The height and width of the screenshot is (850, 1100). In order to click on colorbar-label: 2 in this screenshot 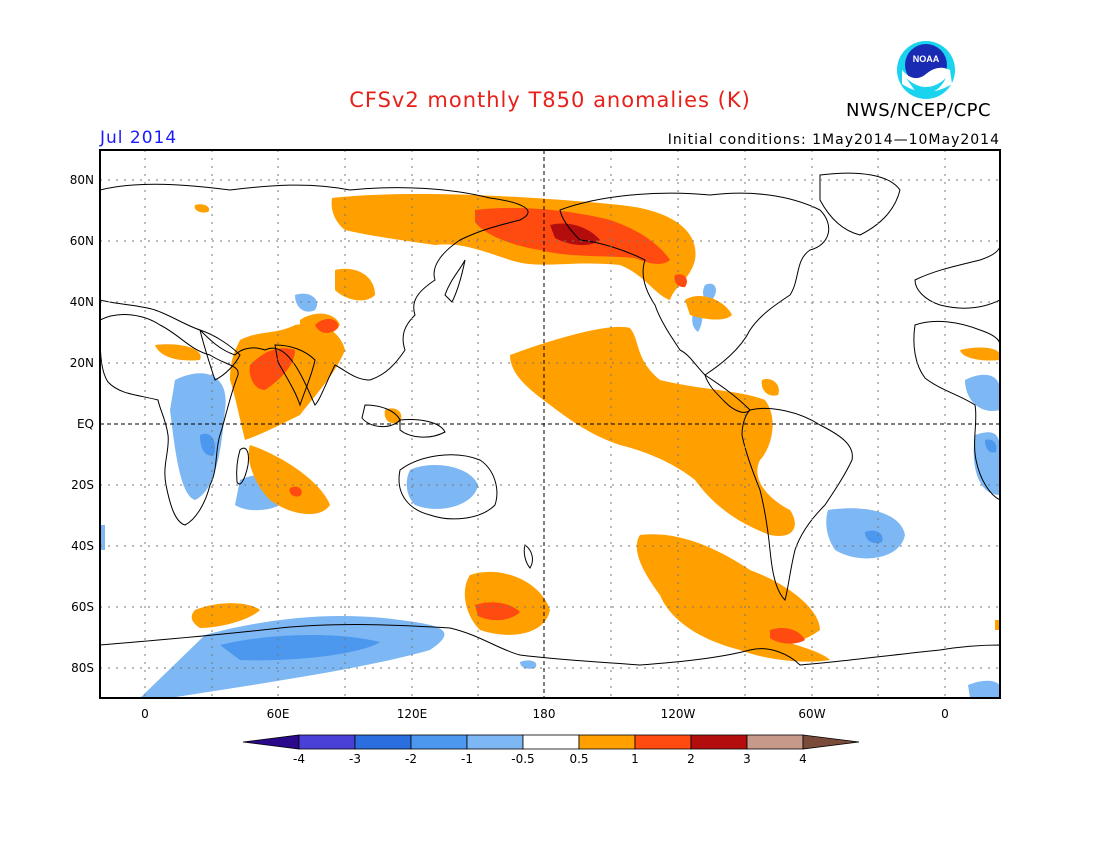, I will do `click(691, 759)`.